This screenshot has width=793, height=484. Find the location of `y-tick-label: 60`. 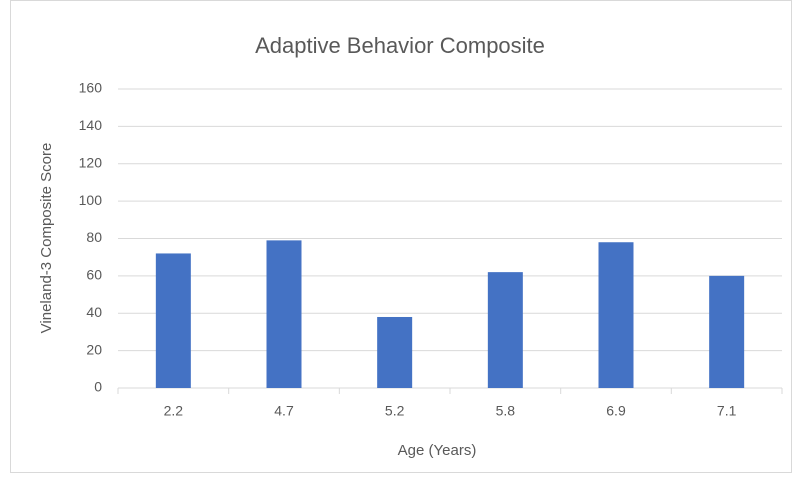

y-tick-label: 60 is located at coordinates (94, 275).